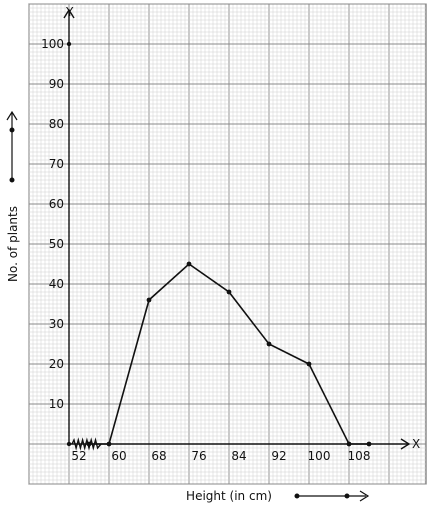 The width and height of the screenshot is (434, 510). I want to click on y-direction-arrow, so click(12, 146).